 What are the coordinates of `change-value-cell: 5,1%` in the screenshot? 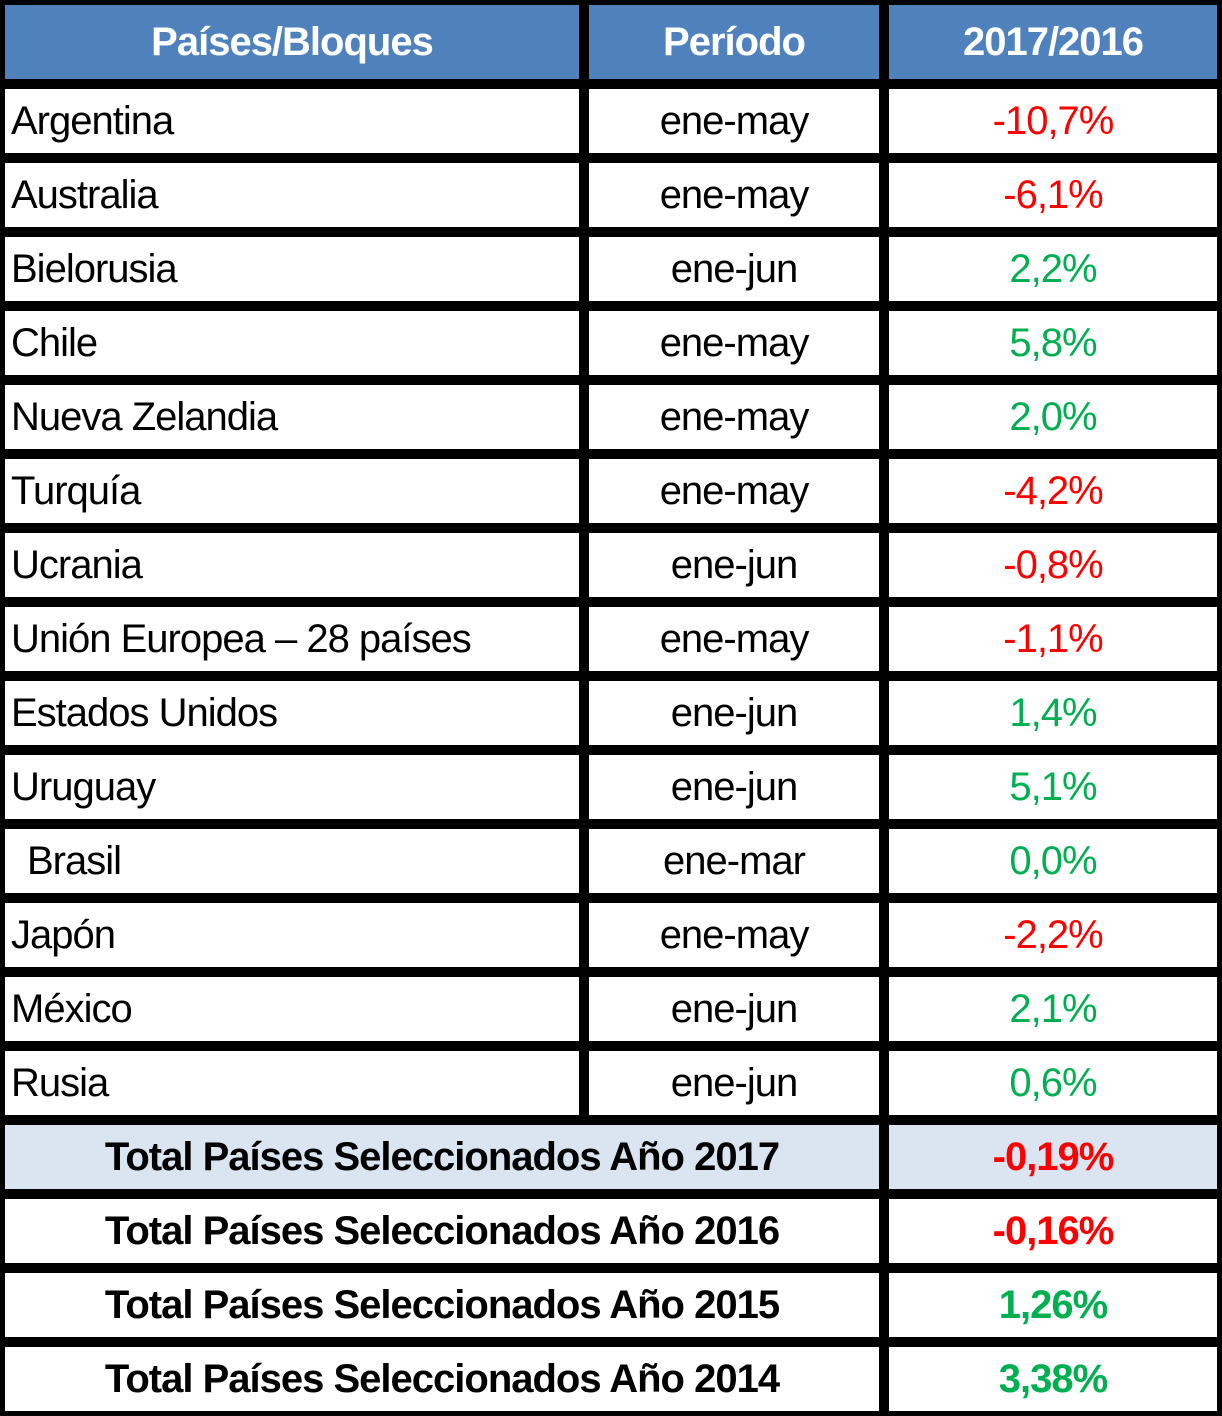 It's located at (1053, 787).